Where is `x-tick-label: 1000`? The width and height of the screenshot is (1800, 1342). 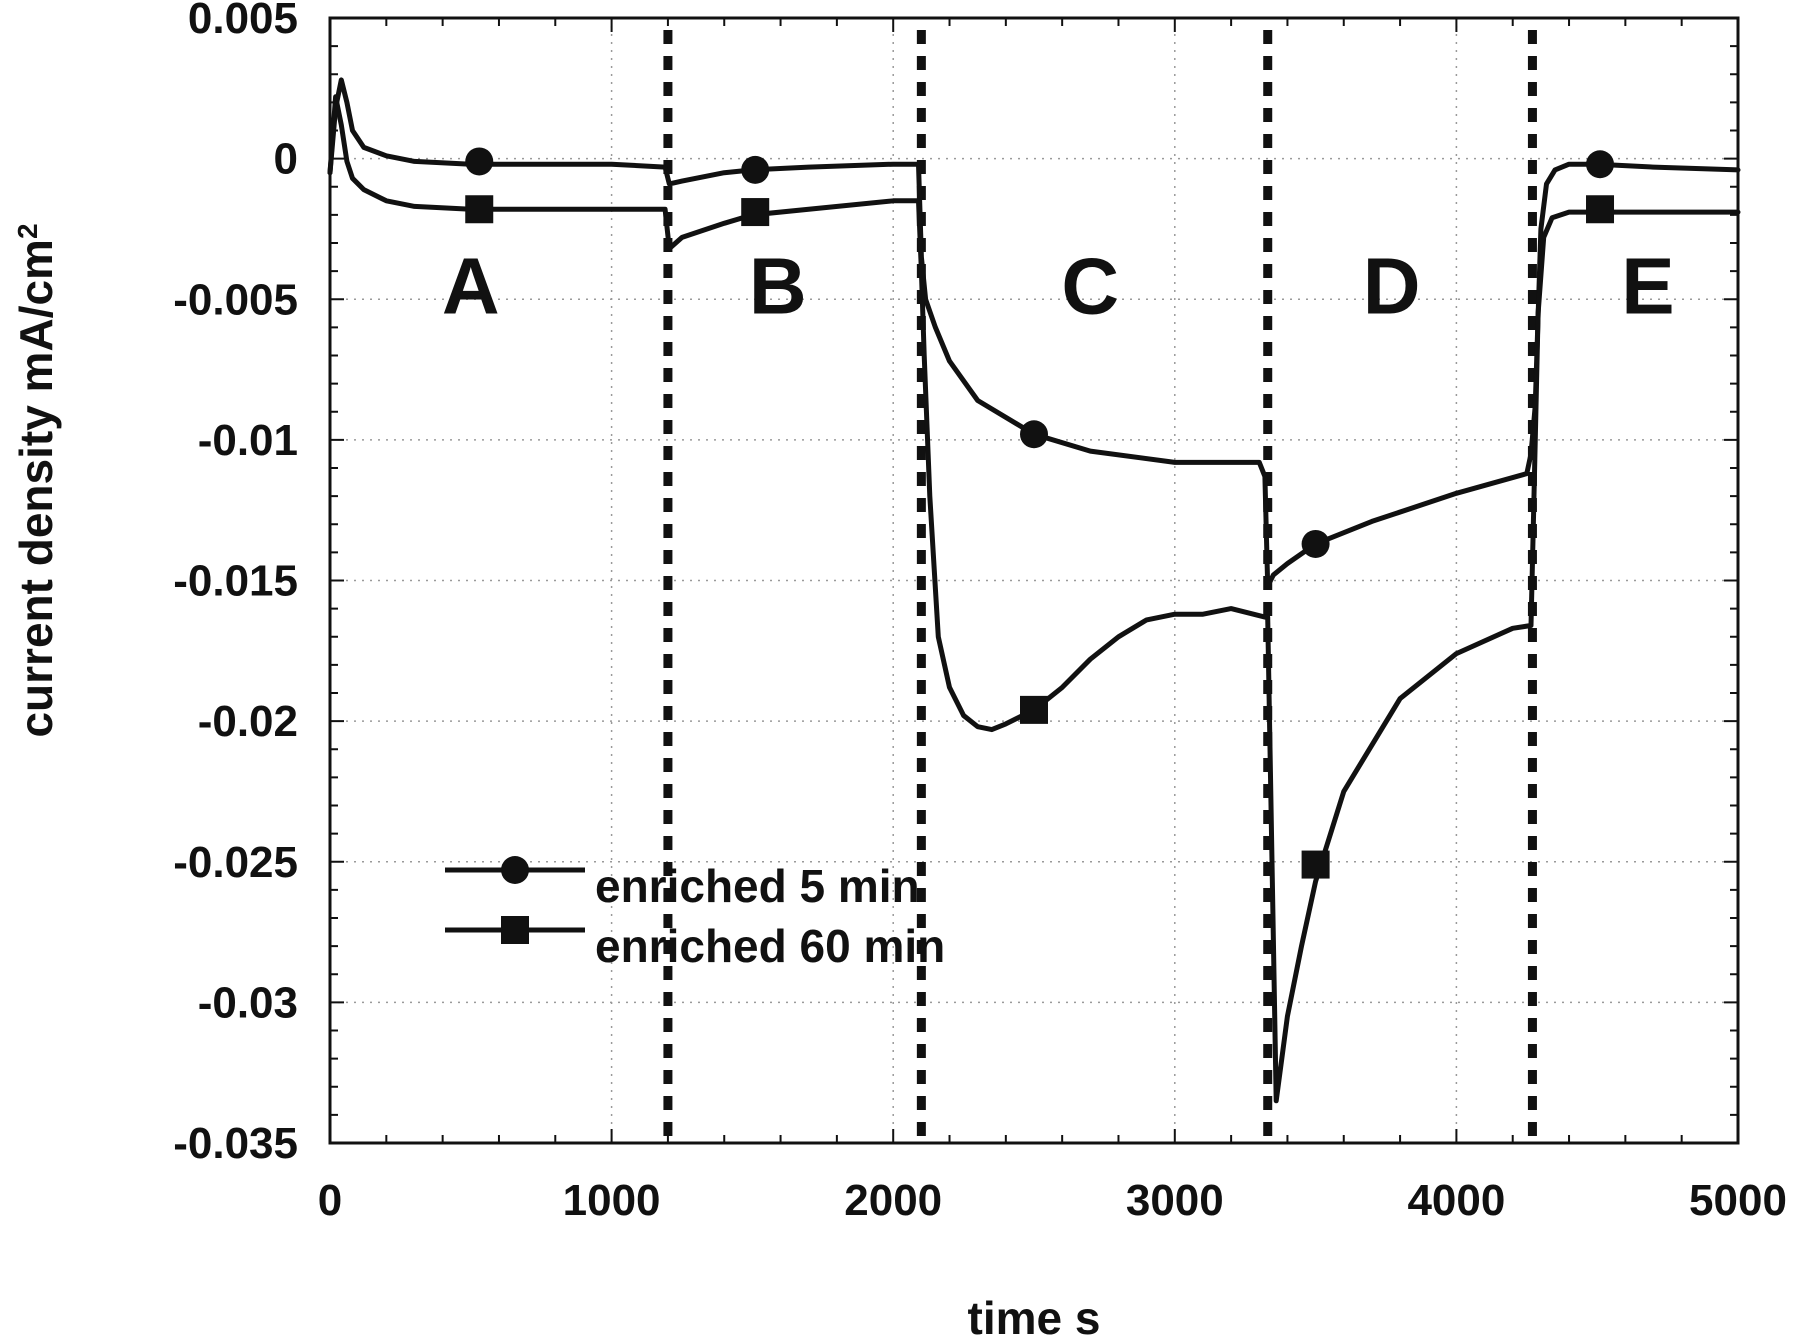 x-tick-label: 1000 is located at coordinates (612, 1200).